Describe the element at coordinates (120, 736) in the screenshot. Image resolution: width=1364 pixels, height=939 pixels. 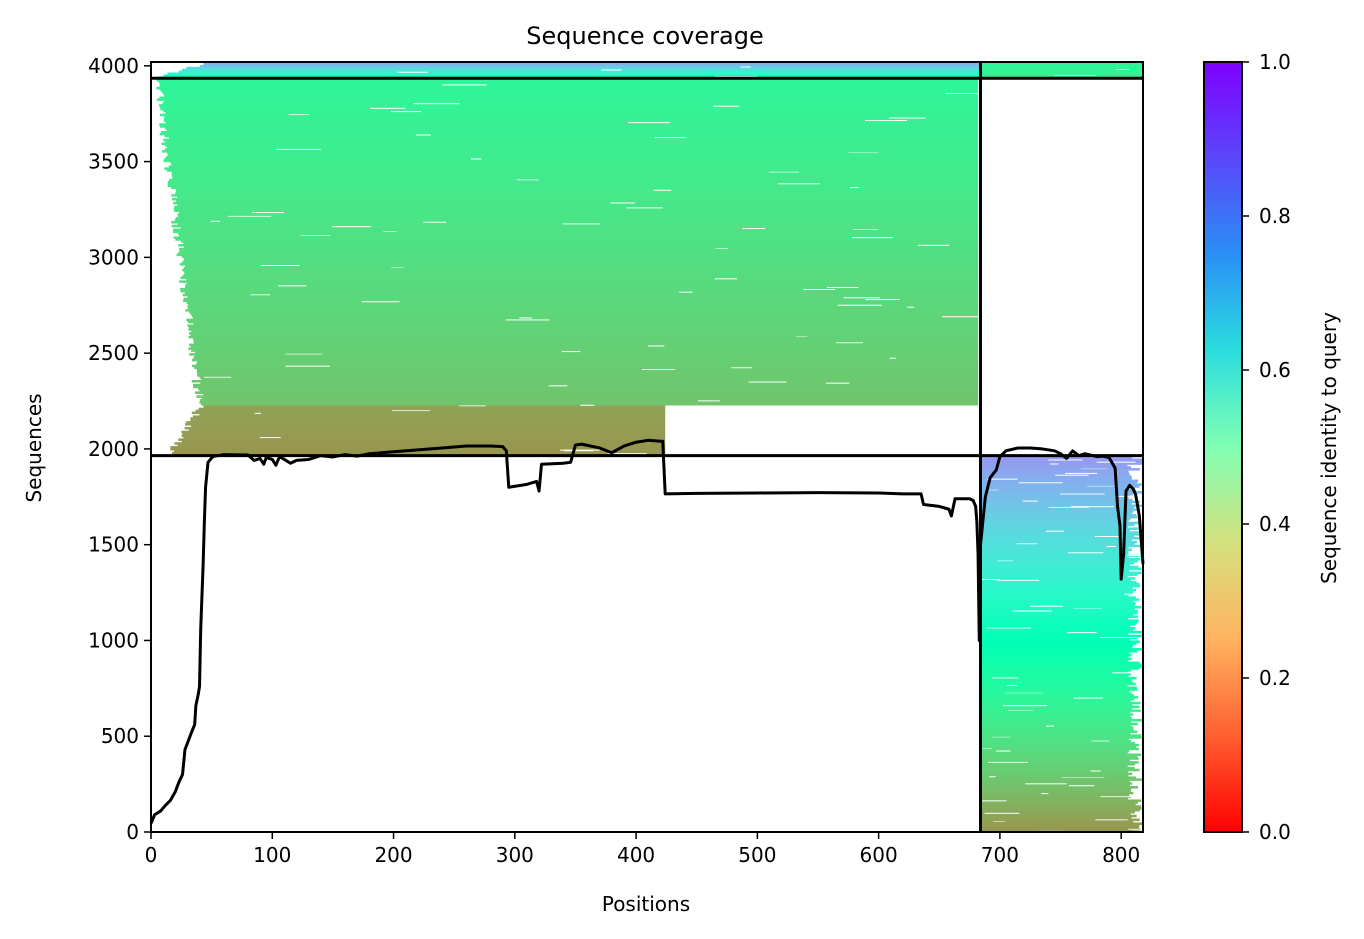
I see `y-tick-label: 500` at that location.